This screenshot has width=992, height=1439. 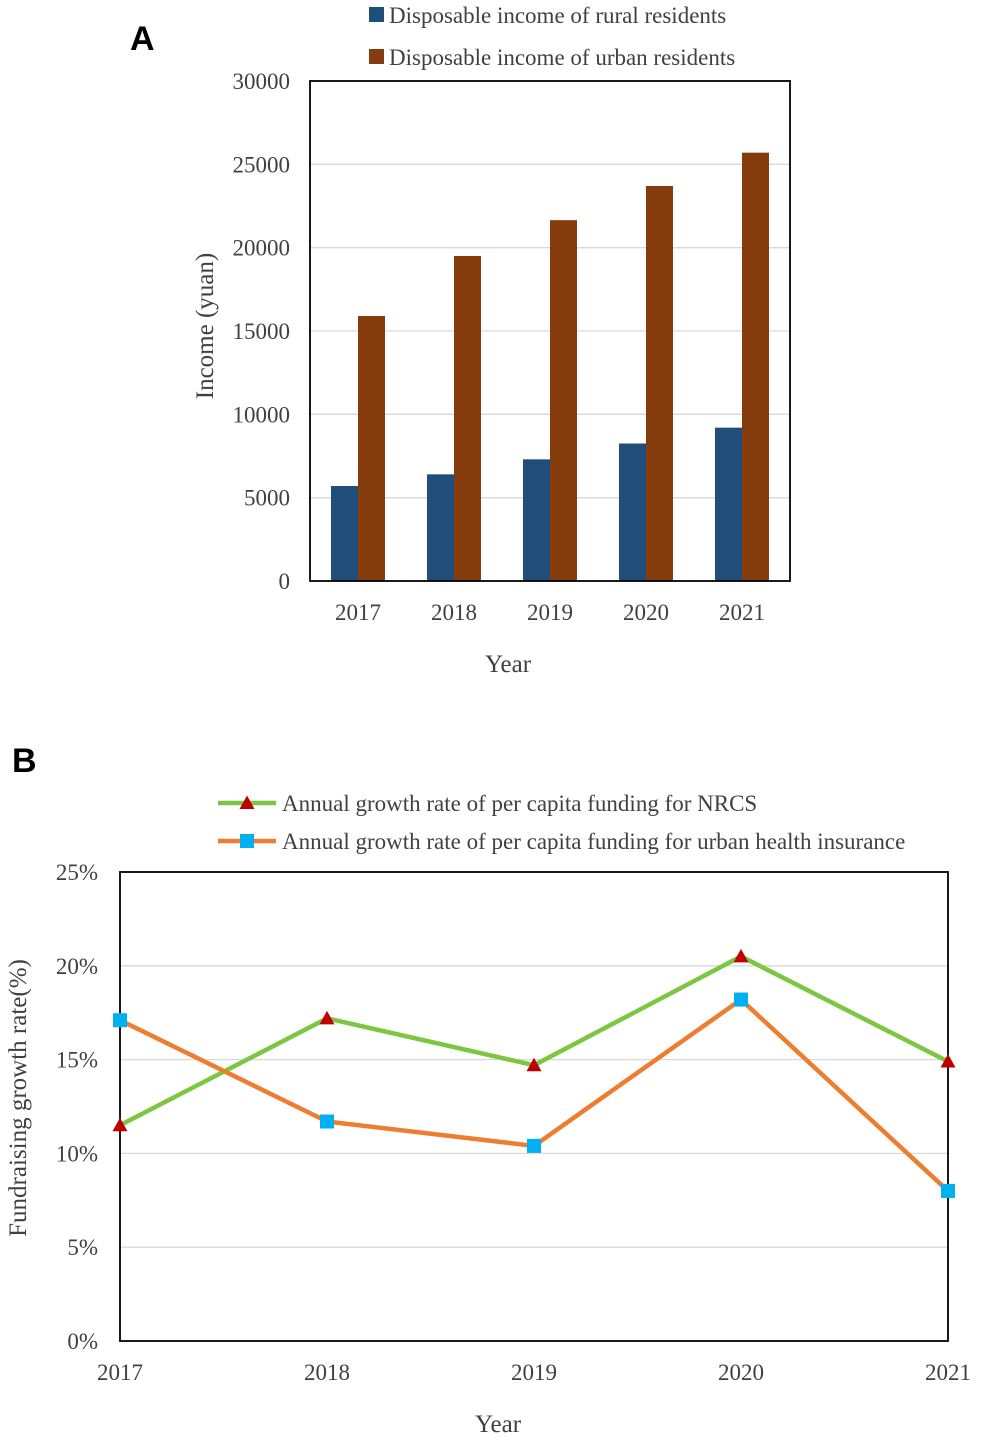 I want to click on chart-b-y-tick-label: 15%, so click(x=77, y=1060).